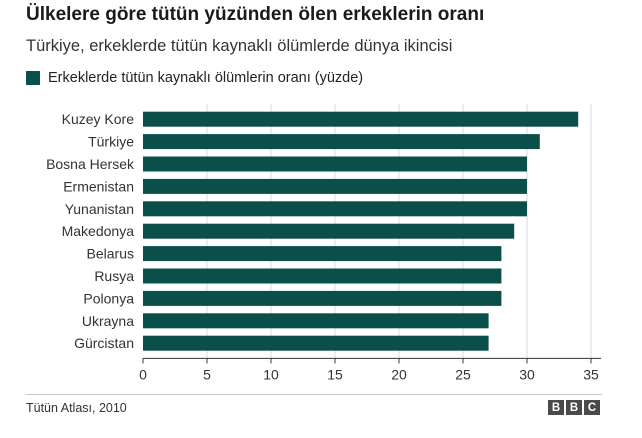  Describe the element at coordinates (527, 374) in the screenshot. I see `x-tick-label: 30` at that location.